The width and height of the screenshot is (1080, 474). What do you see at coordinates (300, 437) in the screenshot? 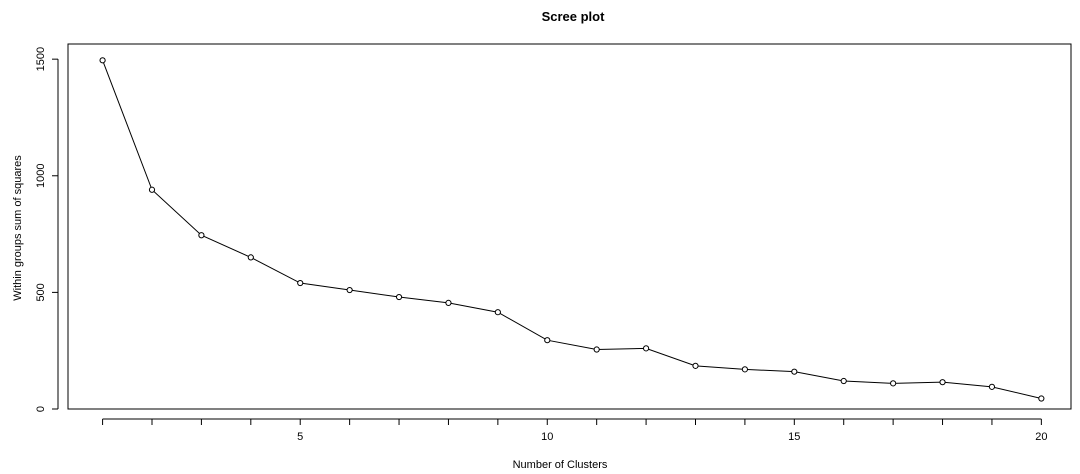
I see `x-tick-label: 5` at bounding box center [300, 437].